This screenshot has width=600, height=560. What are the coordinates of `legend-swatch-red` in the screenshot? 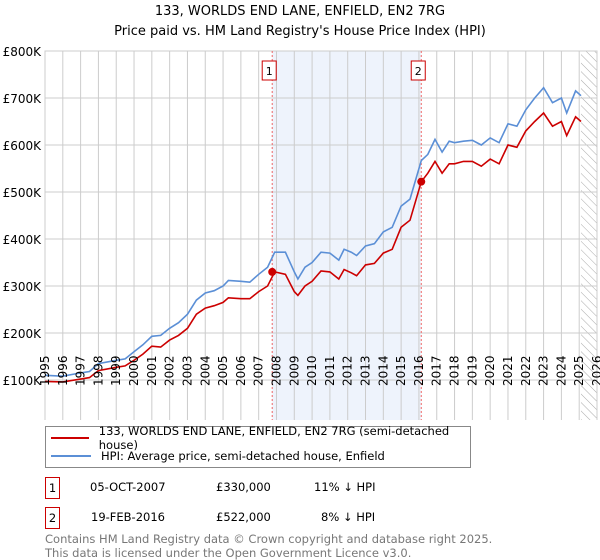 It's located at (70, 438).